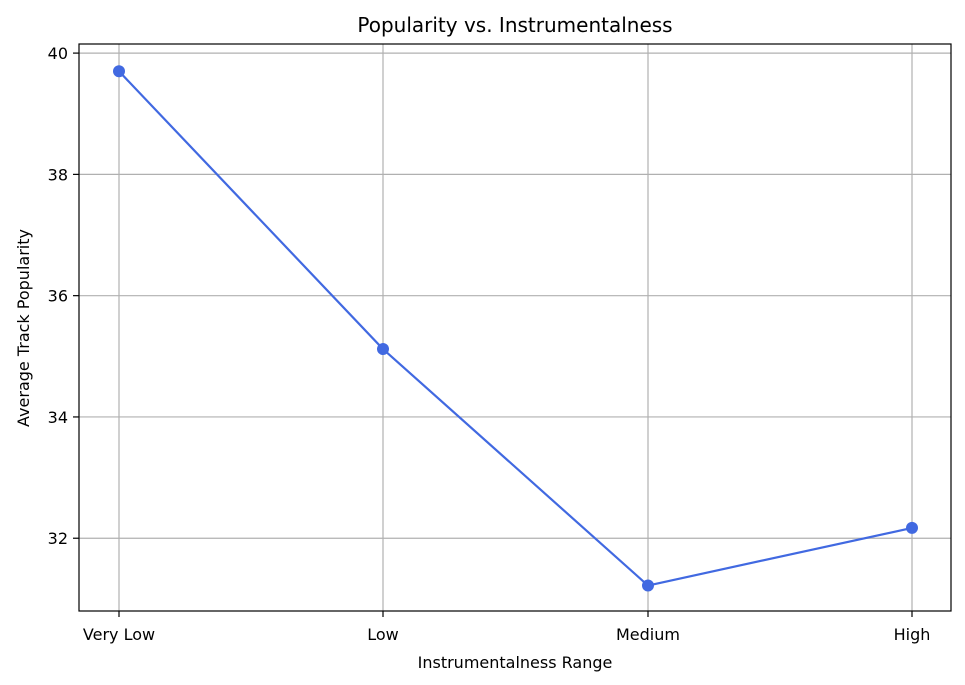 This screenshot has height=685, width=965. Describe the element at coordinates (58, 174) in the screenshot. I see `y-tick-label: 38` at that location.